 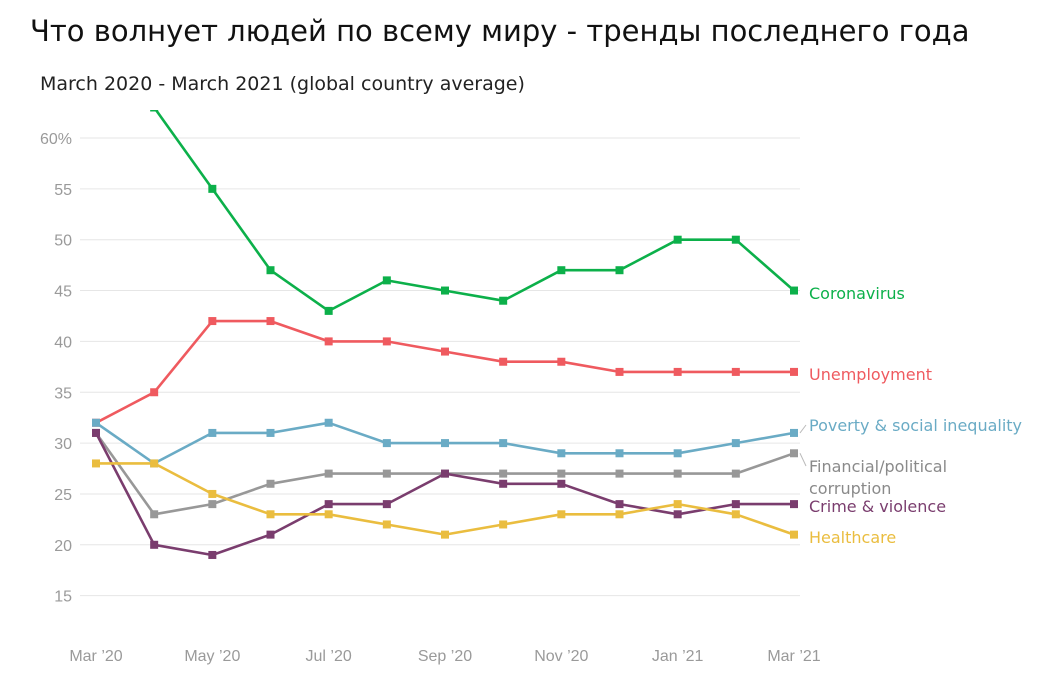 What do you see at coordinates (445, 499) in the screenshot?
I see `series-healthcare` at bounding box center [445, 499].